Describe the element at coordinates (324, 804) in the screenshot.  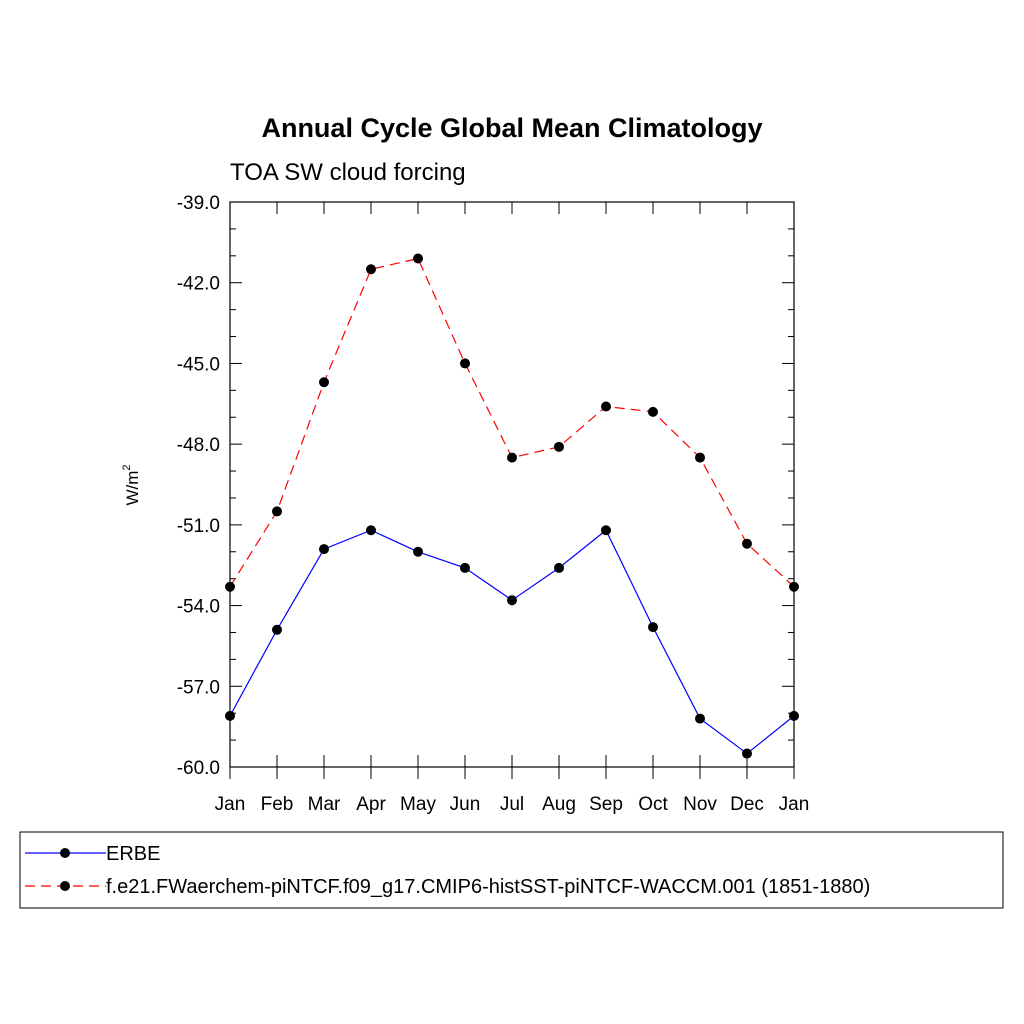
I see `x-tick-label: Mar` at that location.